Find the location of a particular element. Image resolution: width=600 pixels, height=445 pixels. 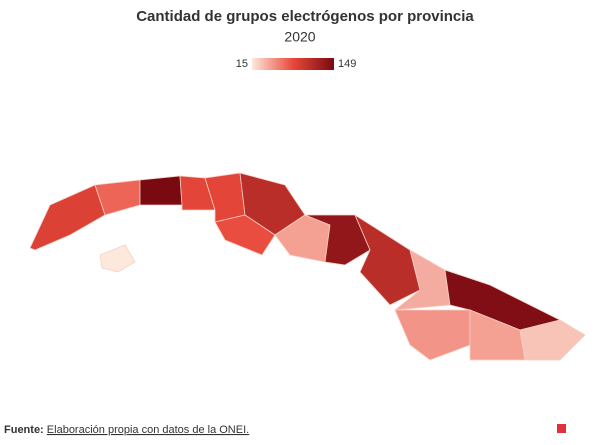

legend-min: 15 is located at coordinates (242, 64).